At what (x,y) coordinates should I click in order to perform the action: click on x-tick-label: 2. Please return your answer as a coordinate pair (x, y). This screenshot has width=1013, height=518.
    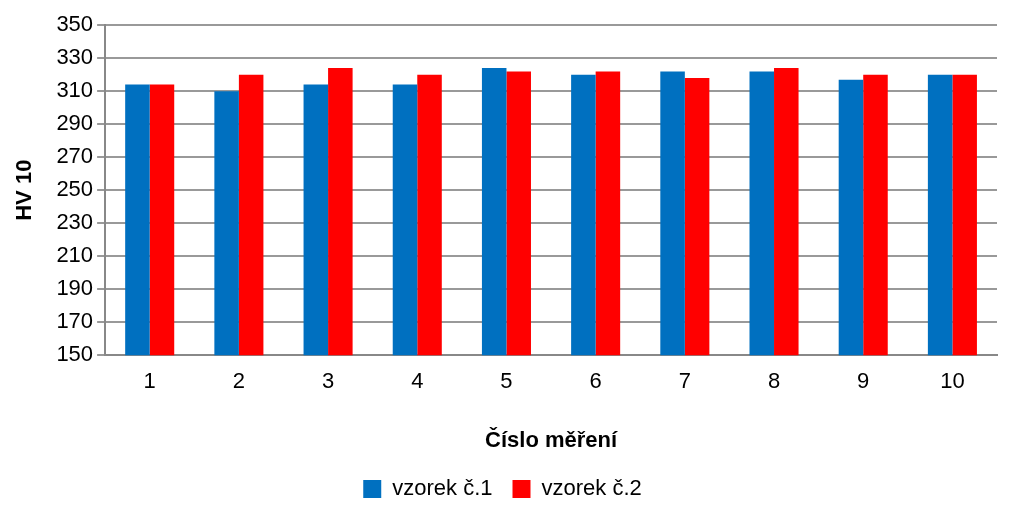
    Looking at the image, I should click on (239, 381).